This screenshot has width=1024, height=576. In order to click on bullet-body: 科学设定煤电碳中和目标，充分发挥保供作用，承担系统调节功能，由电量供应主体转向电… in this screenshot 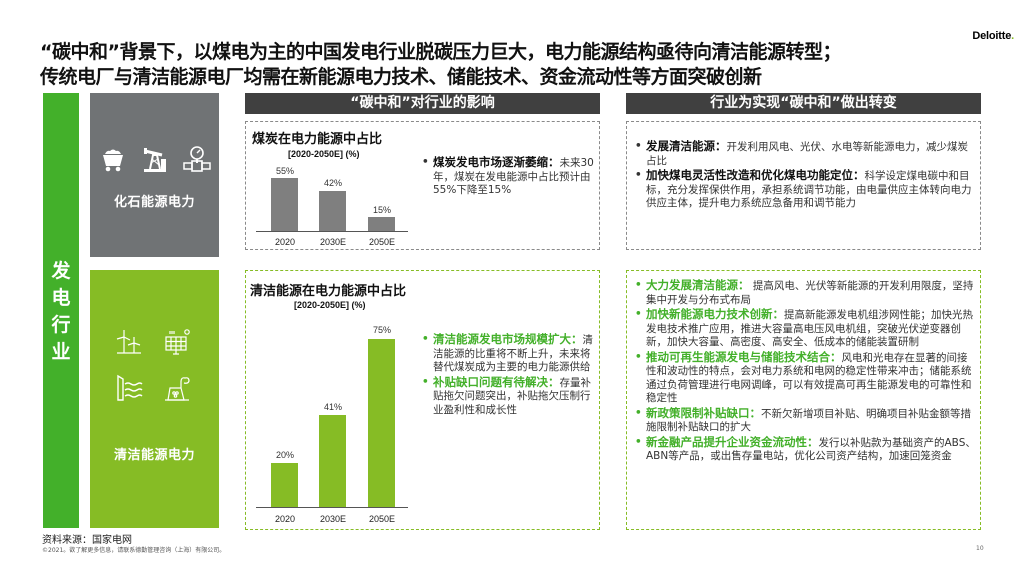, I will do `click(809, 189)`.